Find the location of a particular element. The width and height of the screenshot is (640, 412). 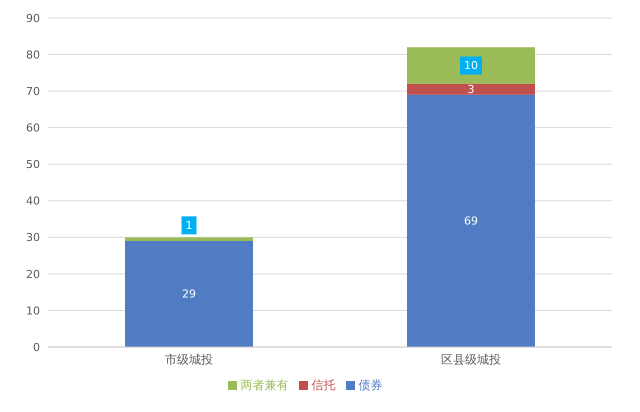

data-label: 10 is located at coordinates (471, 65).